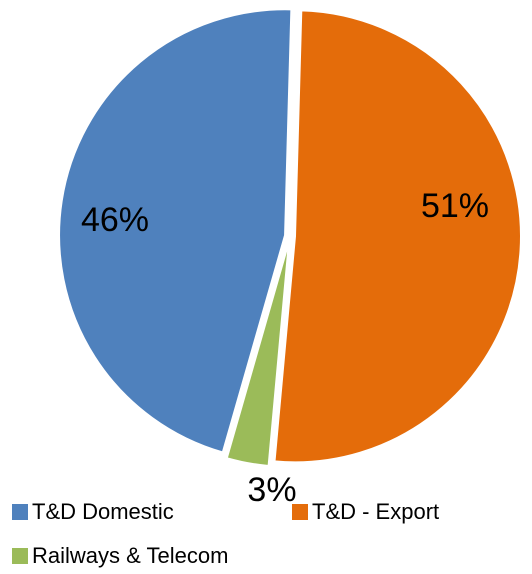 This screenshot has width=532, height=574. I want to click on pie-slice, so click(258, 354).